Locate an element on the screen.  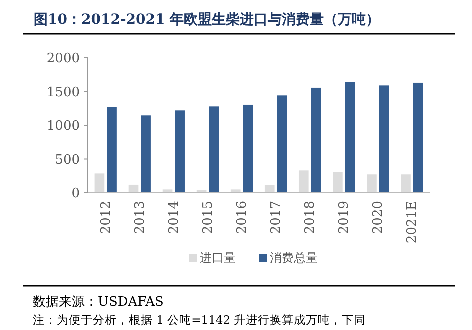
x-tick-label: 2019 is located at coordinates (344, 217).